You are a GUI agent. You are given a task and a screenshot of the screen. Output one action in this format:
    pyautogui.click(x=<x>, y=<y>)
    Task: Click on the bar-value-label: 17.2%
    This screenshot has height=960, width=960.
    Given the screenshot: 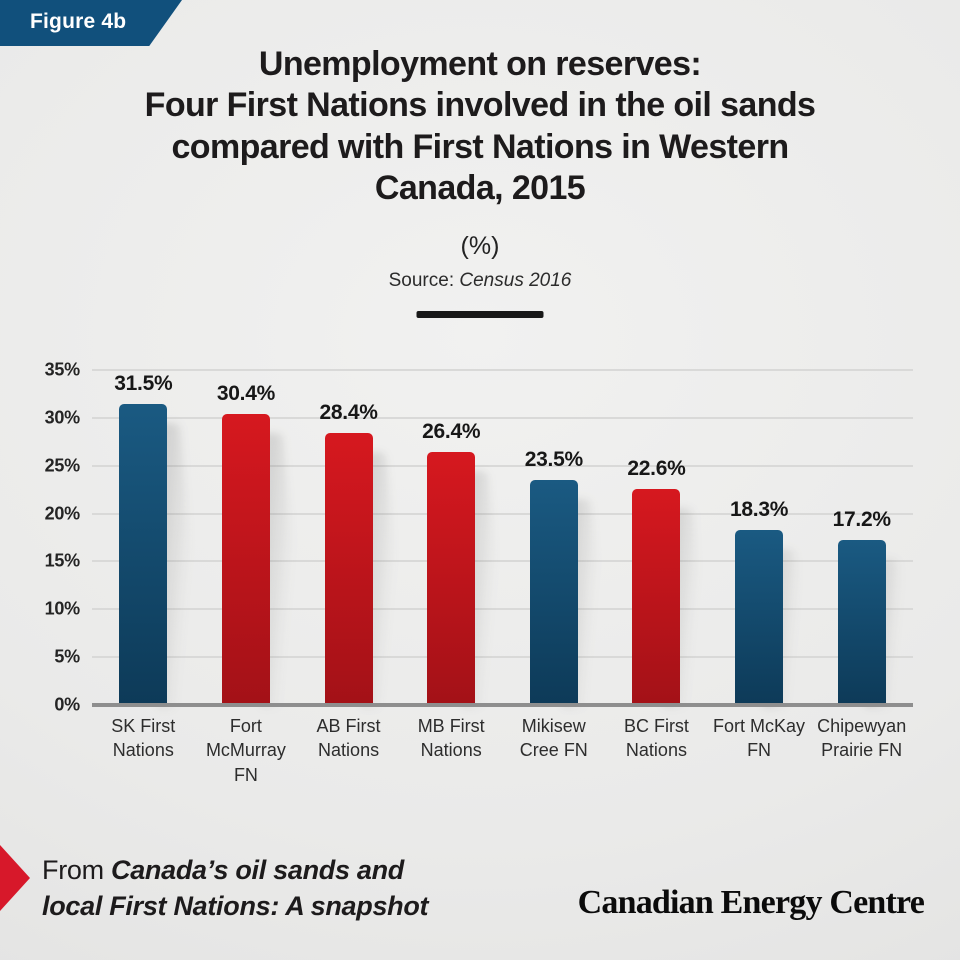 What is the action you would take?
    pyautogui.click(x=861, y=520)
    